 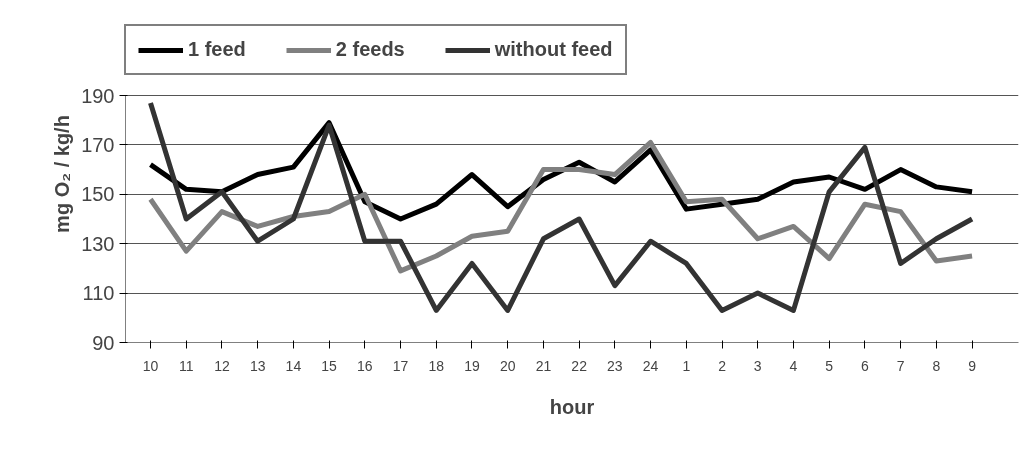 I want to click on legend-label: without feed, so click(x=553, y=49).